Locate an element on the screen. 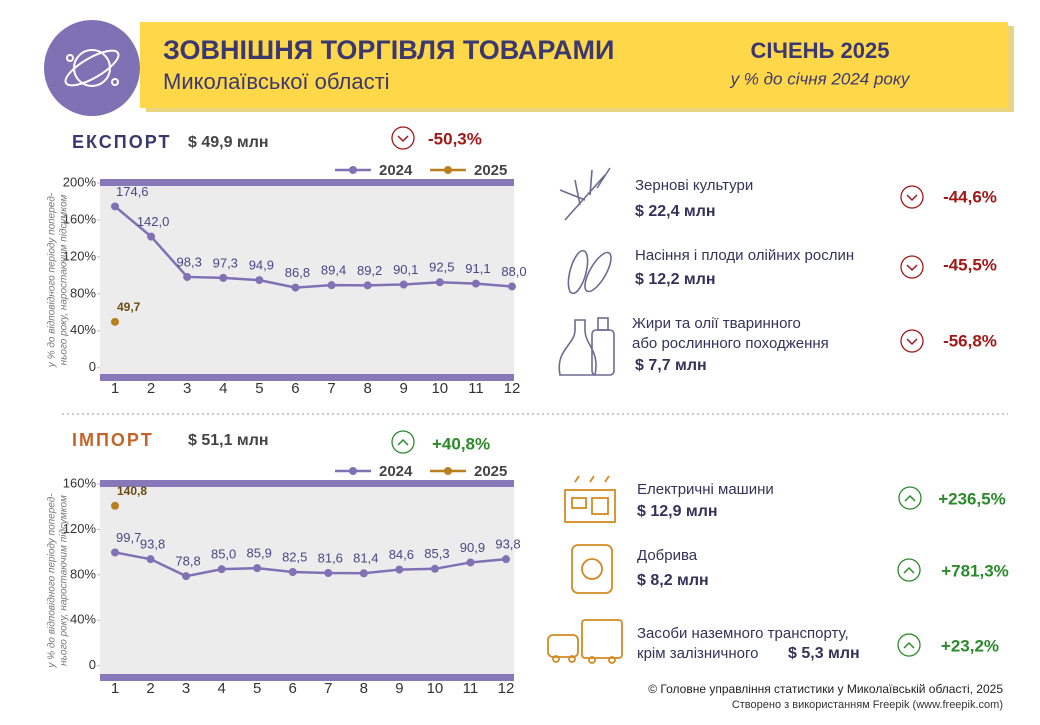 The width and height of the screenshot is (1040, 725). data-label: 140,8 is located at coordinates (132, 491).